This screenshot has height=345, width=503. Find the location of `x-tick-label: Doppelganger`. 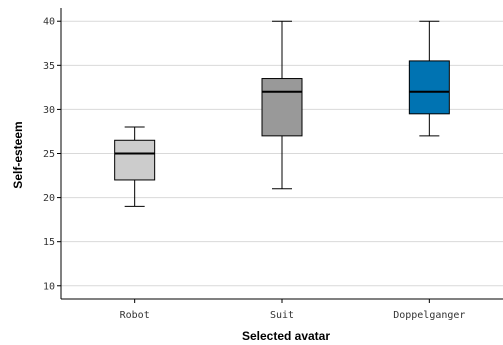

x-tick-label: Doppelganger is located at coordinates (429, 315).